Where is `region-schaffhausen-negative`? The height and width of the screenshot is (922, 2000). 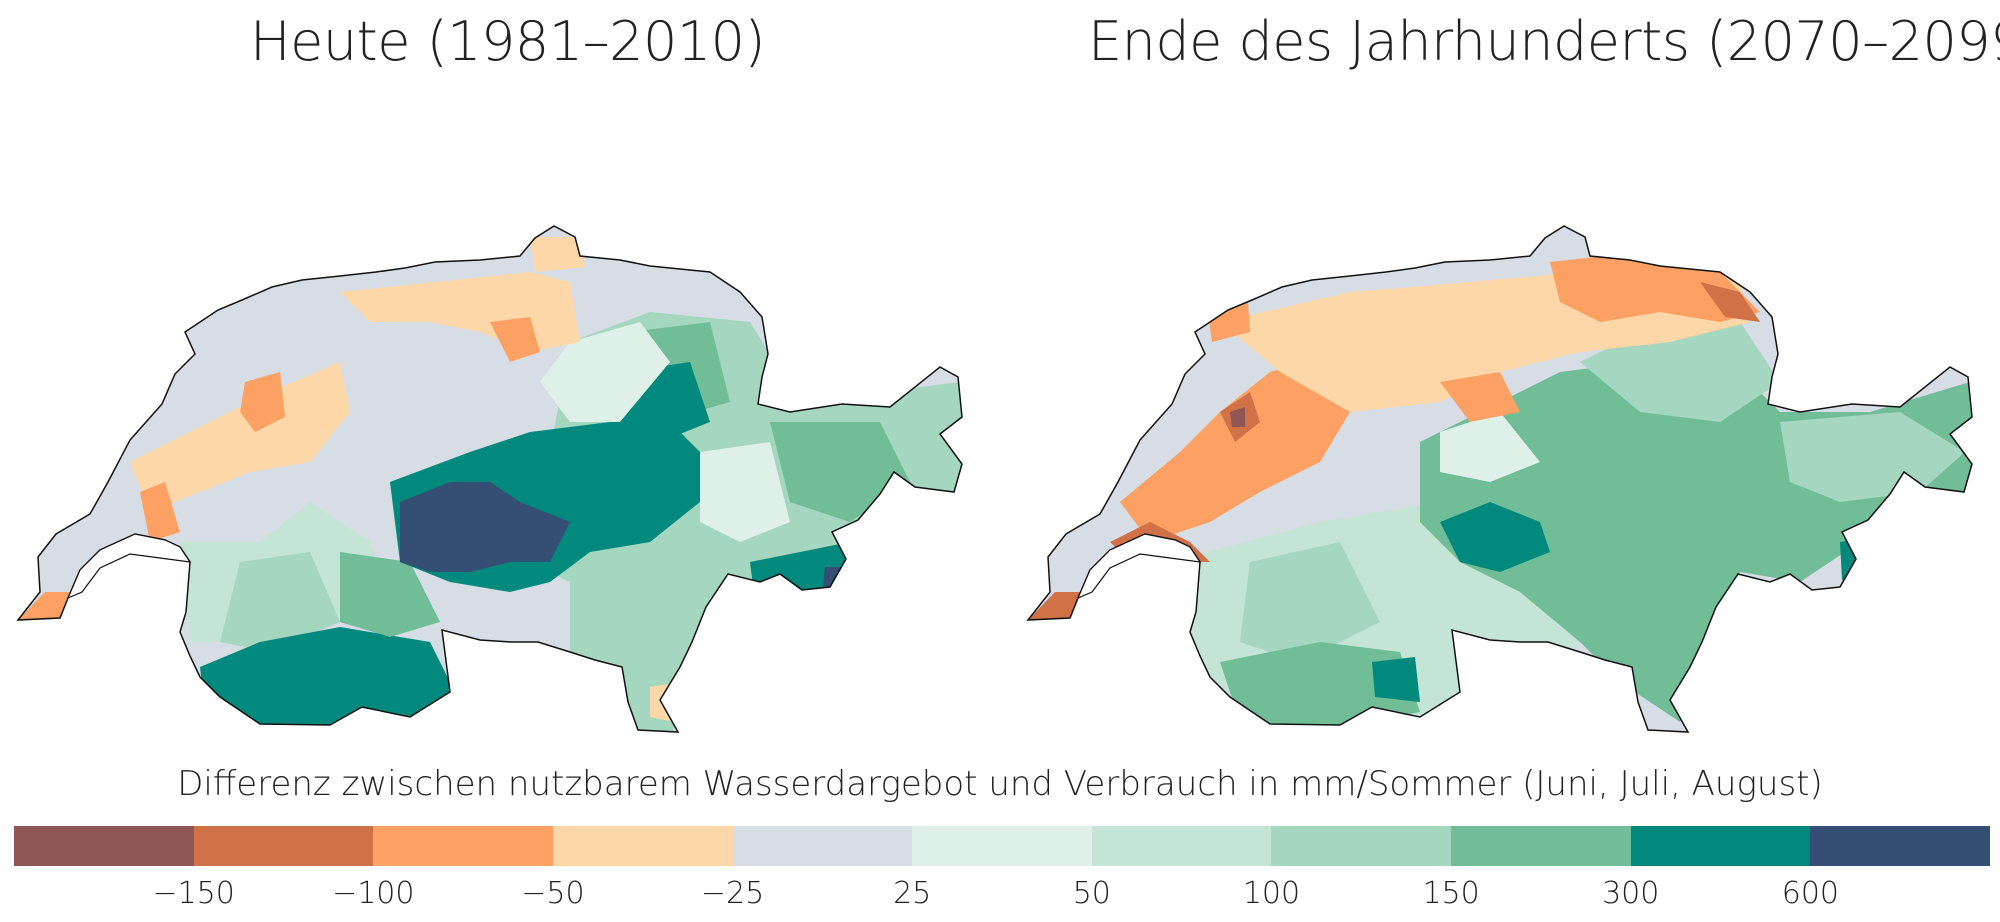 region-schaffhausen-negative is located at coordinates (557, 254).